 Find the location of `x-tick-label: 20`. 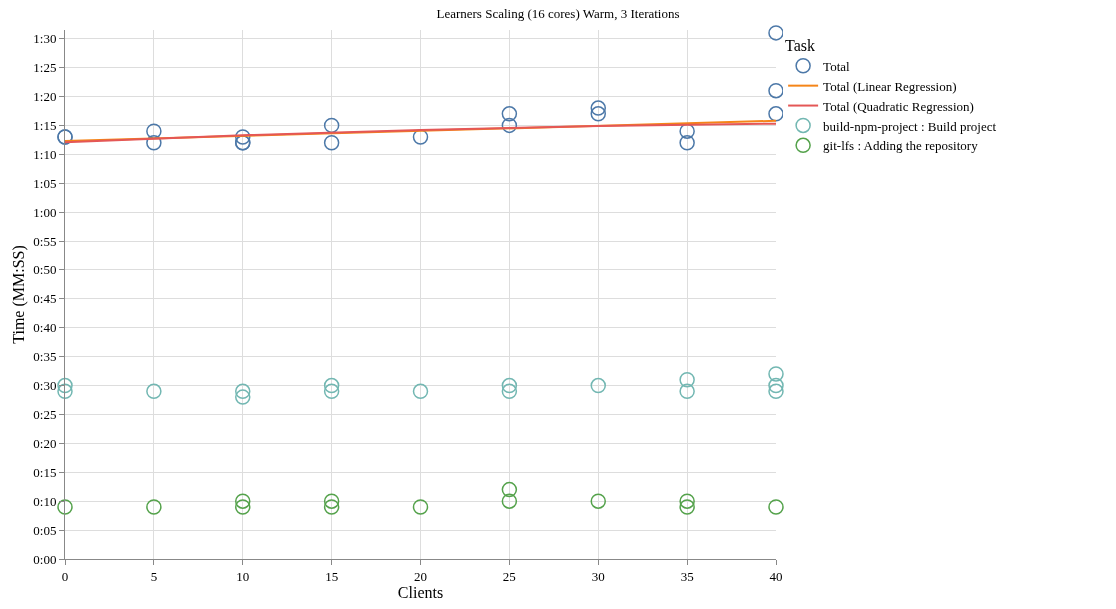

x-tick-label: 20 is located at coordinates (420, 576).